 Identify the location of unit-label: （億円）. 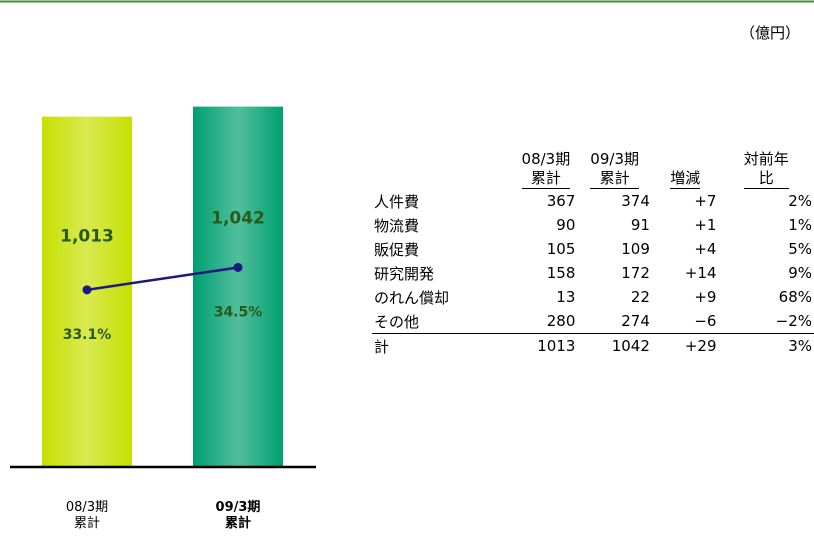
(769, 33).